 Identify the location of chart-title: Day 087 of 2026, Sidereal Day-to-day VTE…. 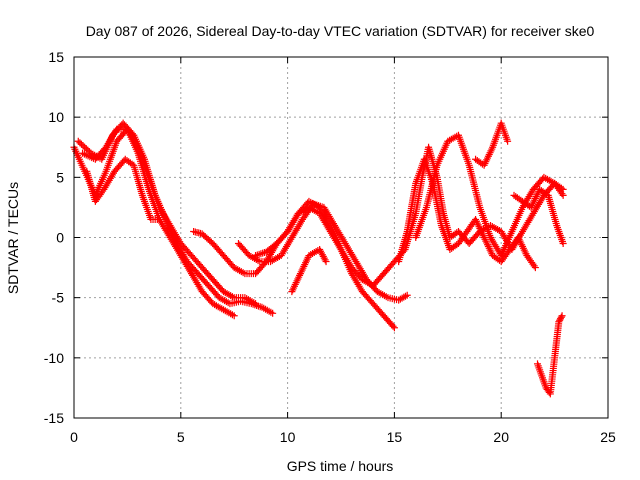
(340, 31).